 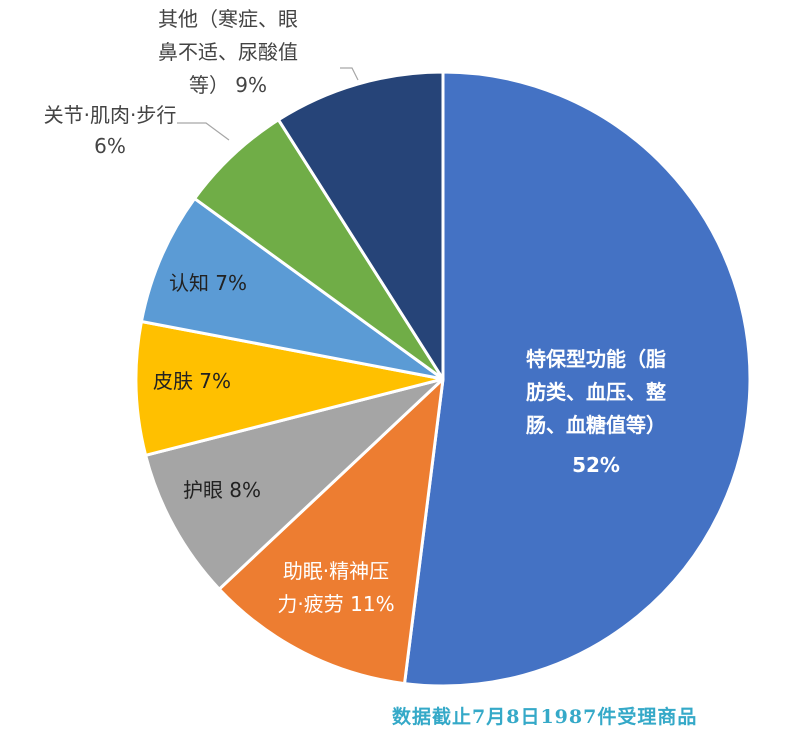 I want to click on slice-label-line: 等） 9%, so click(x=228, y=85).